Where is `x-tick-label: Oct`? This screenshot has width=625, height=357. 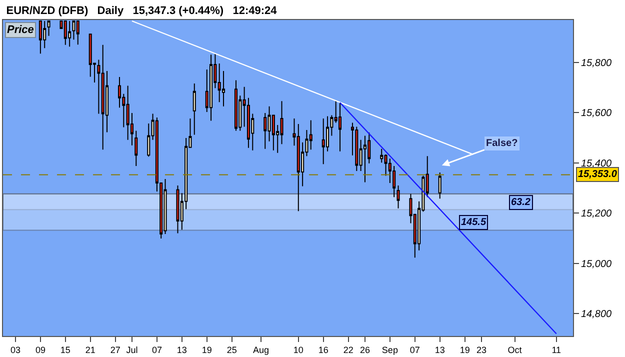 x-tick-label: Oct is located at coordinates (515, 349).